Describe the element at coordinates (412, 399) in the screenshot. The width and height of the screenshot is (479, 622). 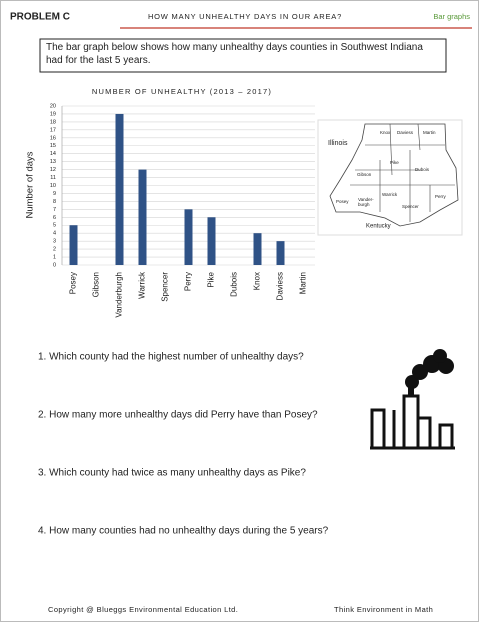
I see `factory-icon` at that location.